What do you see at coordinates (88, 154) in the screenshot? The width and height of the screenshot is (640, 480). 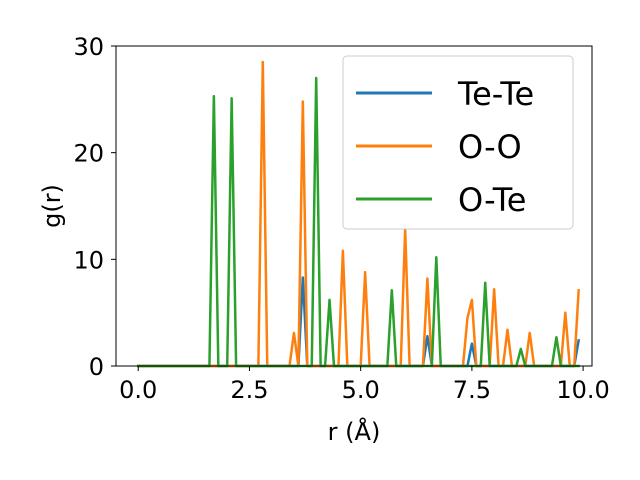 I see `y-tick-label: 20` at bounding box center [88, 154].